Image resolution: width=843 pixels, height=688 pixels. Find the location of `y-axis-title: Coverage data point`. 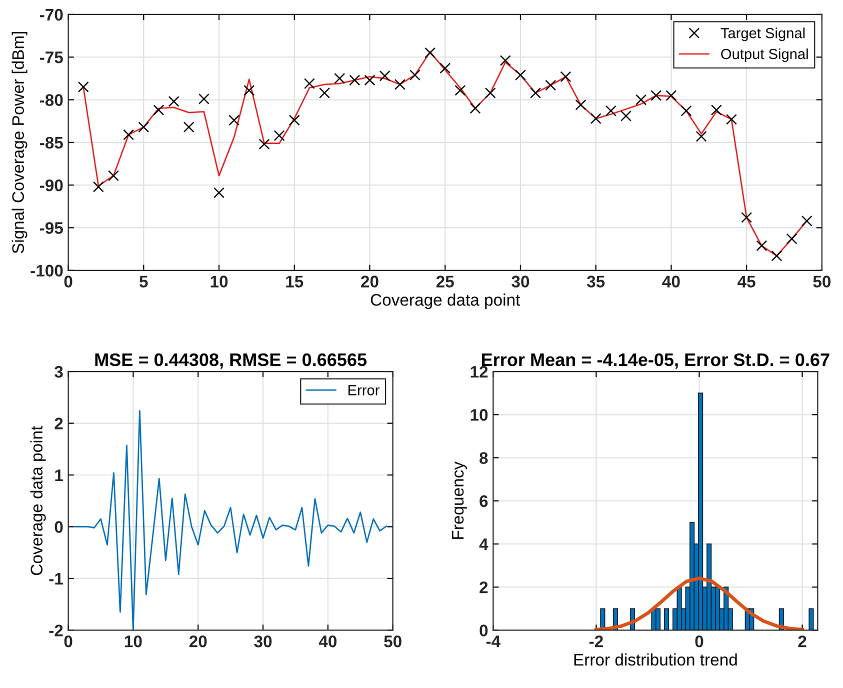

y-axis-title: Coverage data point is located at coordinates (38, 501).